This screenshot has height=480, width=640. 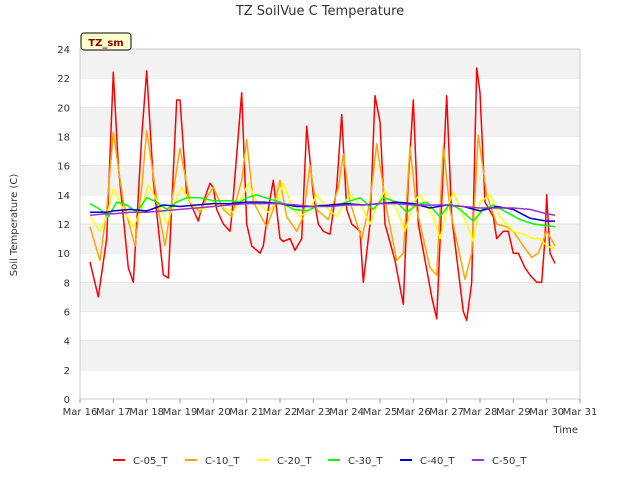 I want to click on x-tick-label: Mar 16, so click(x=80, y=412).